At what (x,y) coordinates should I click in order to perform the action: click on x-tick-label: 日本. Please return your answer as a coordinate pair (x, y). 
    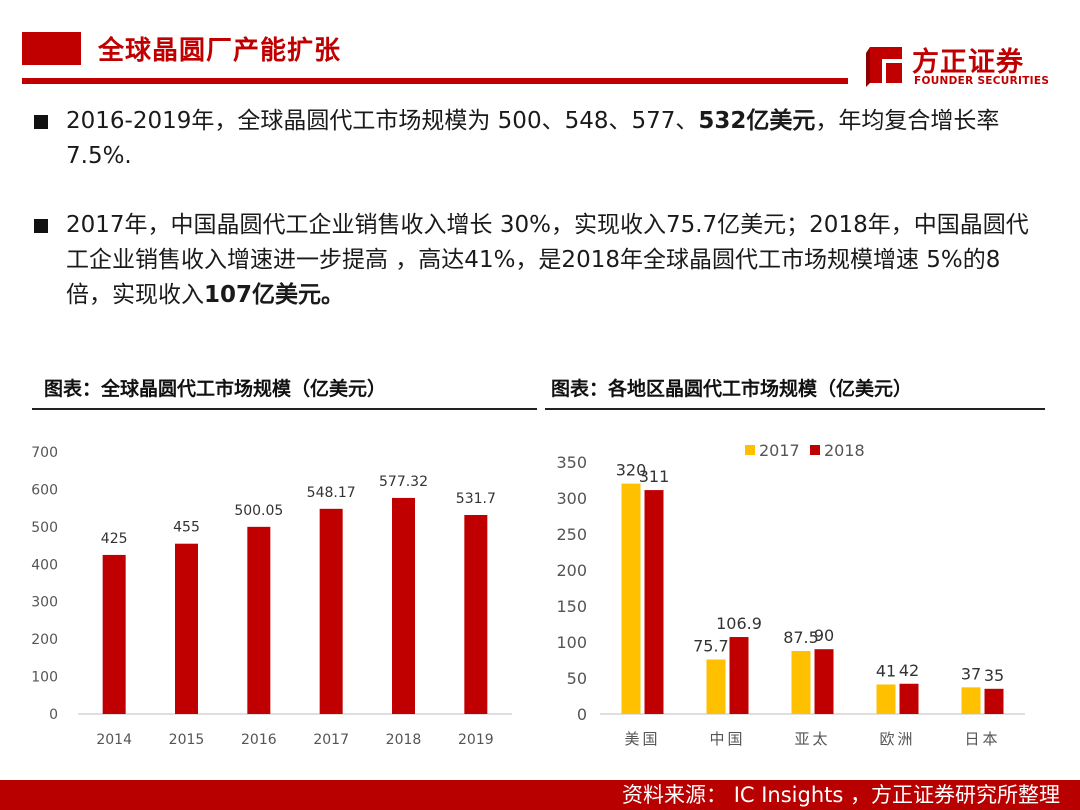
    Looking at the image, I should click on (982, 739).